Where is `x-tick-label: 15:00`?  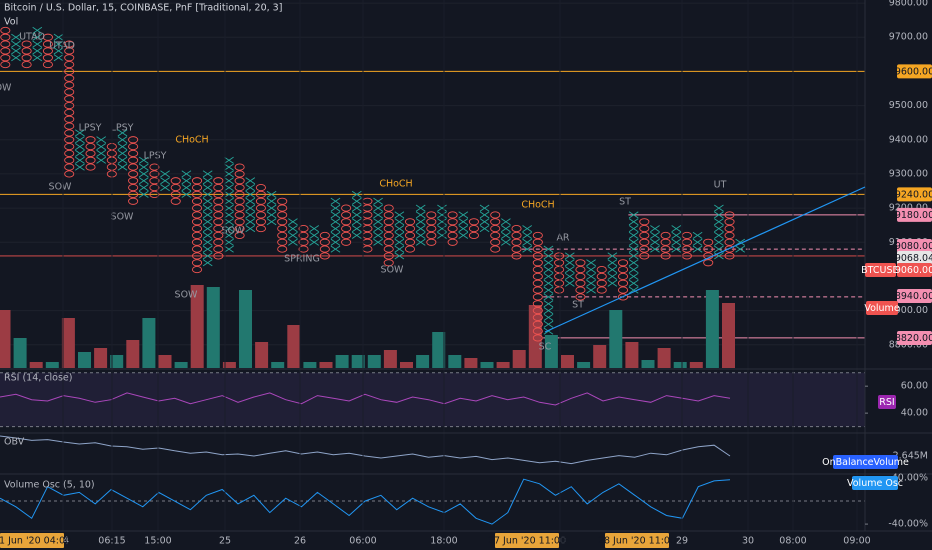 x-tick-label: 15:00 is located at coordinates (157, 541).